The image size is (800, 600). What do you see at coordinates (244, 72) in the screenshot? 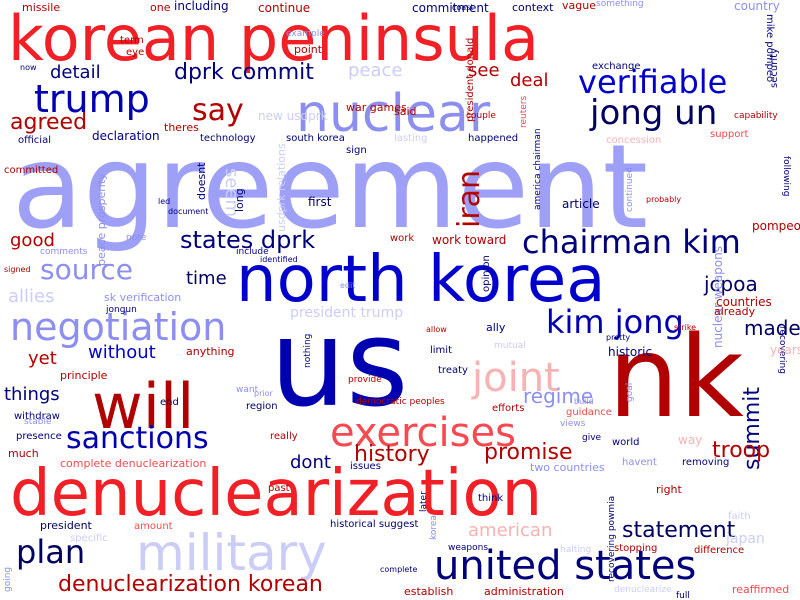
I see `word-cloud-term: dprk commit` at bounding box center [244, 72].